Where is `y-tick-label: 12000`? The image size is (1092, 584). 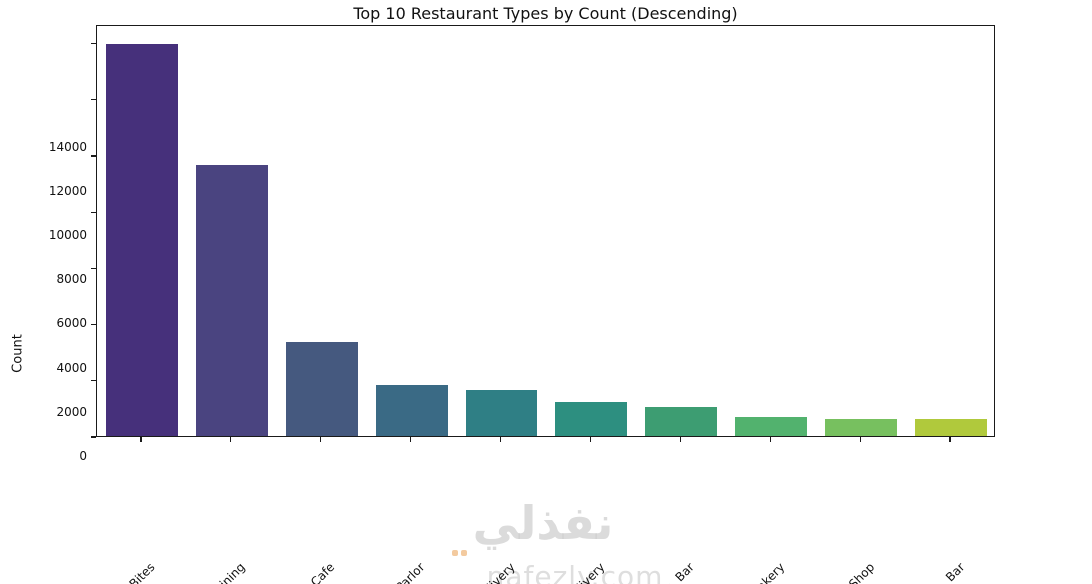
y-tick-label: 12000 is located at coordinates (67, 190).